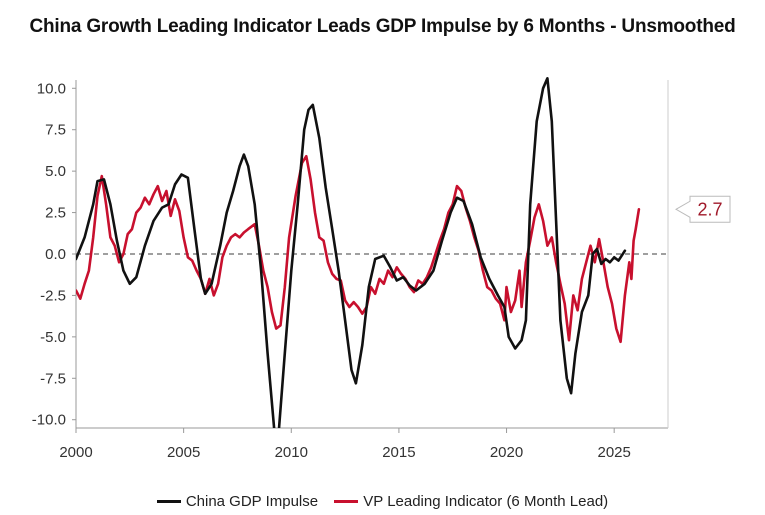 The width and height of the screenshot is (765, 515). I want to click on y-tick-label: -2.5, so click(53, 295).